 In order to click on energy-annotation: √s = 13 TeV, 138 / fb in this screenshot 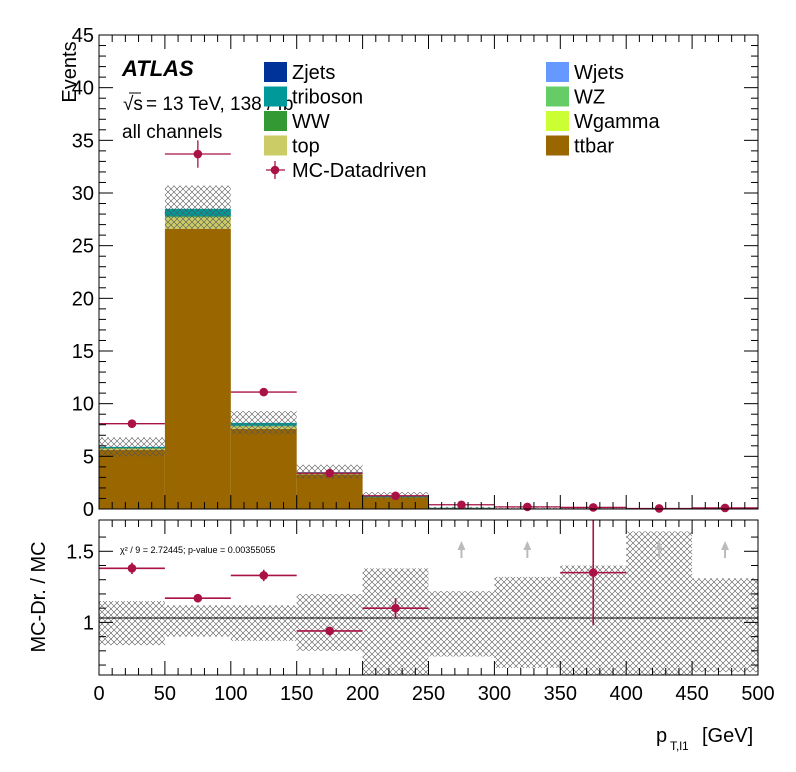, I will do `click(208, 103)`.